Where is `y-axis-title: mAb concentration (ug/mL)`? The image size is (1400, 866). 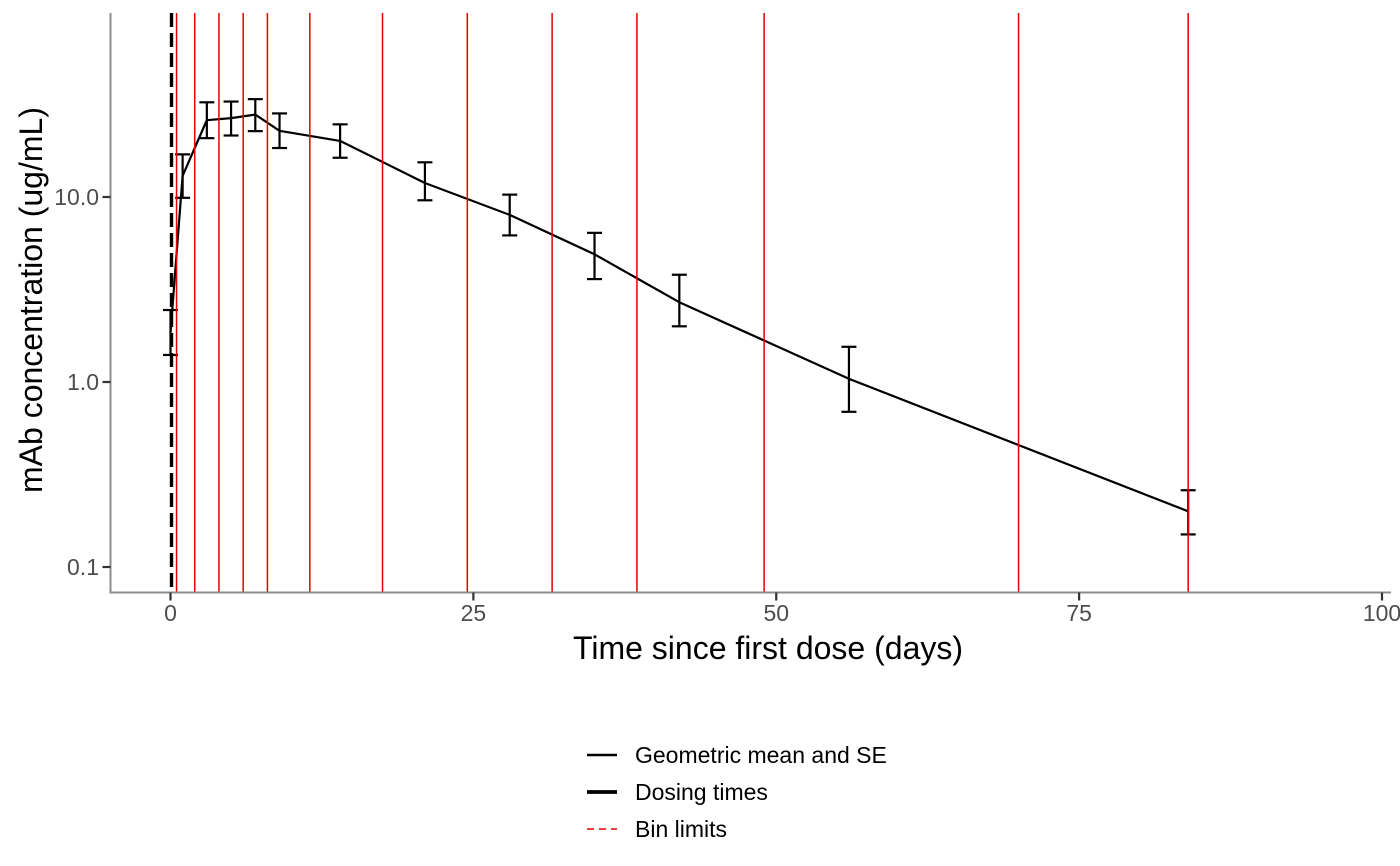
y-axis-title: mAb concentration (ug/mL) is located at coordinates (31, 300).